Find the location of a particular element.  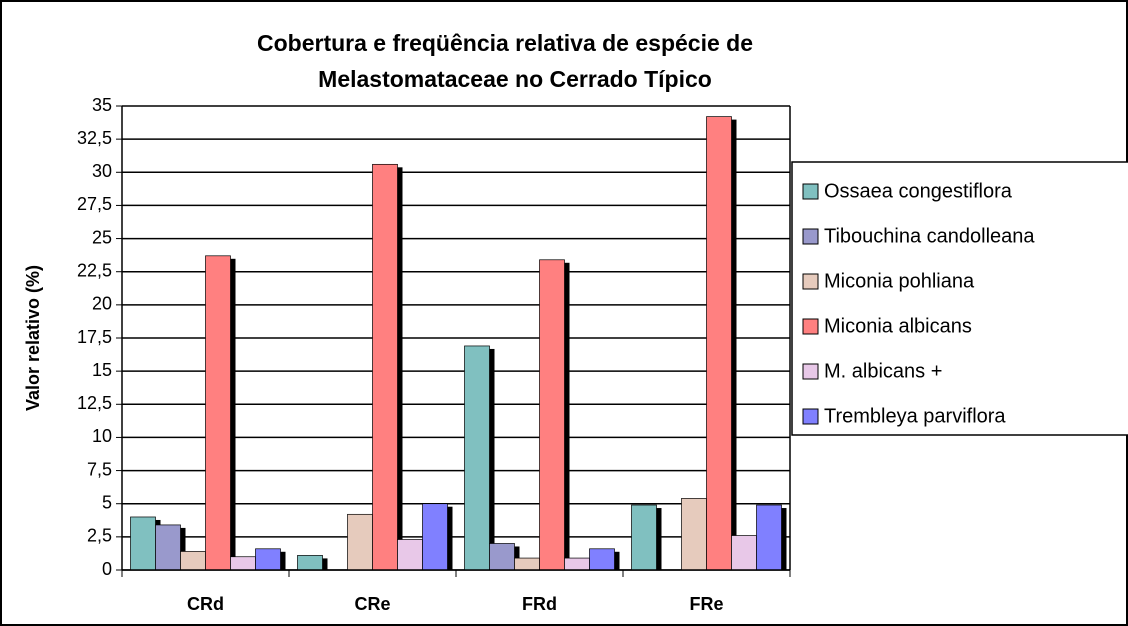

y-tick-label: 20 is located at coordinates (102, 304).